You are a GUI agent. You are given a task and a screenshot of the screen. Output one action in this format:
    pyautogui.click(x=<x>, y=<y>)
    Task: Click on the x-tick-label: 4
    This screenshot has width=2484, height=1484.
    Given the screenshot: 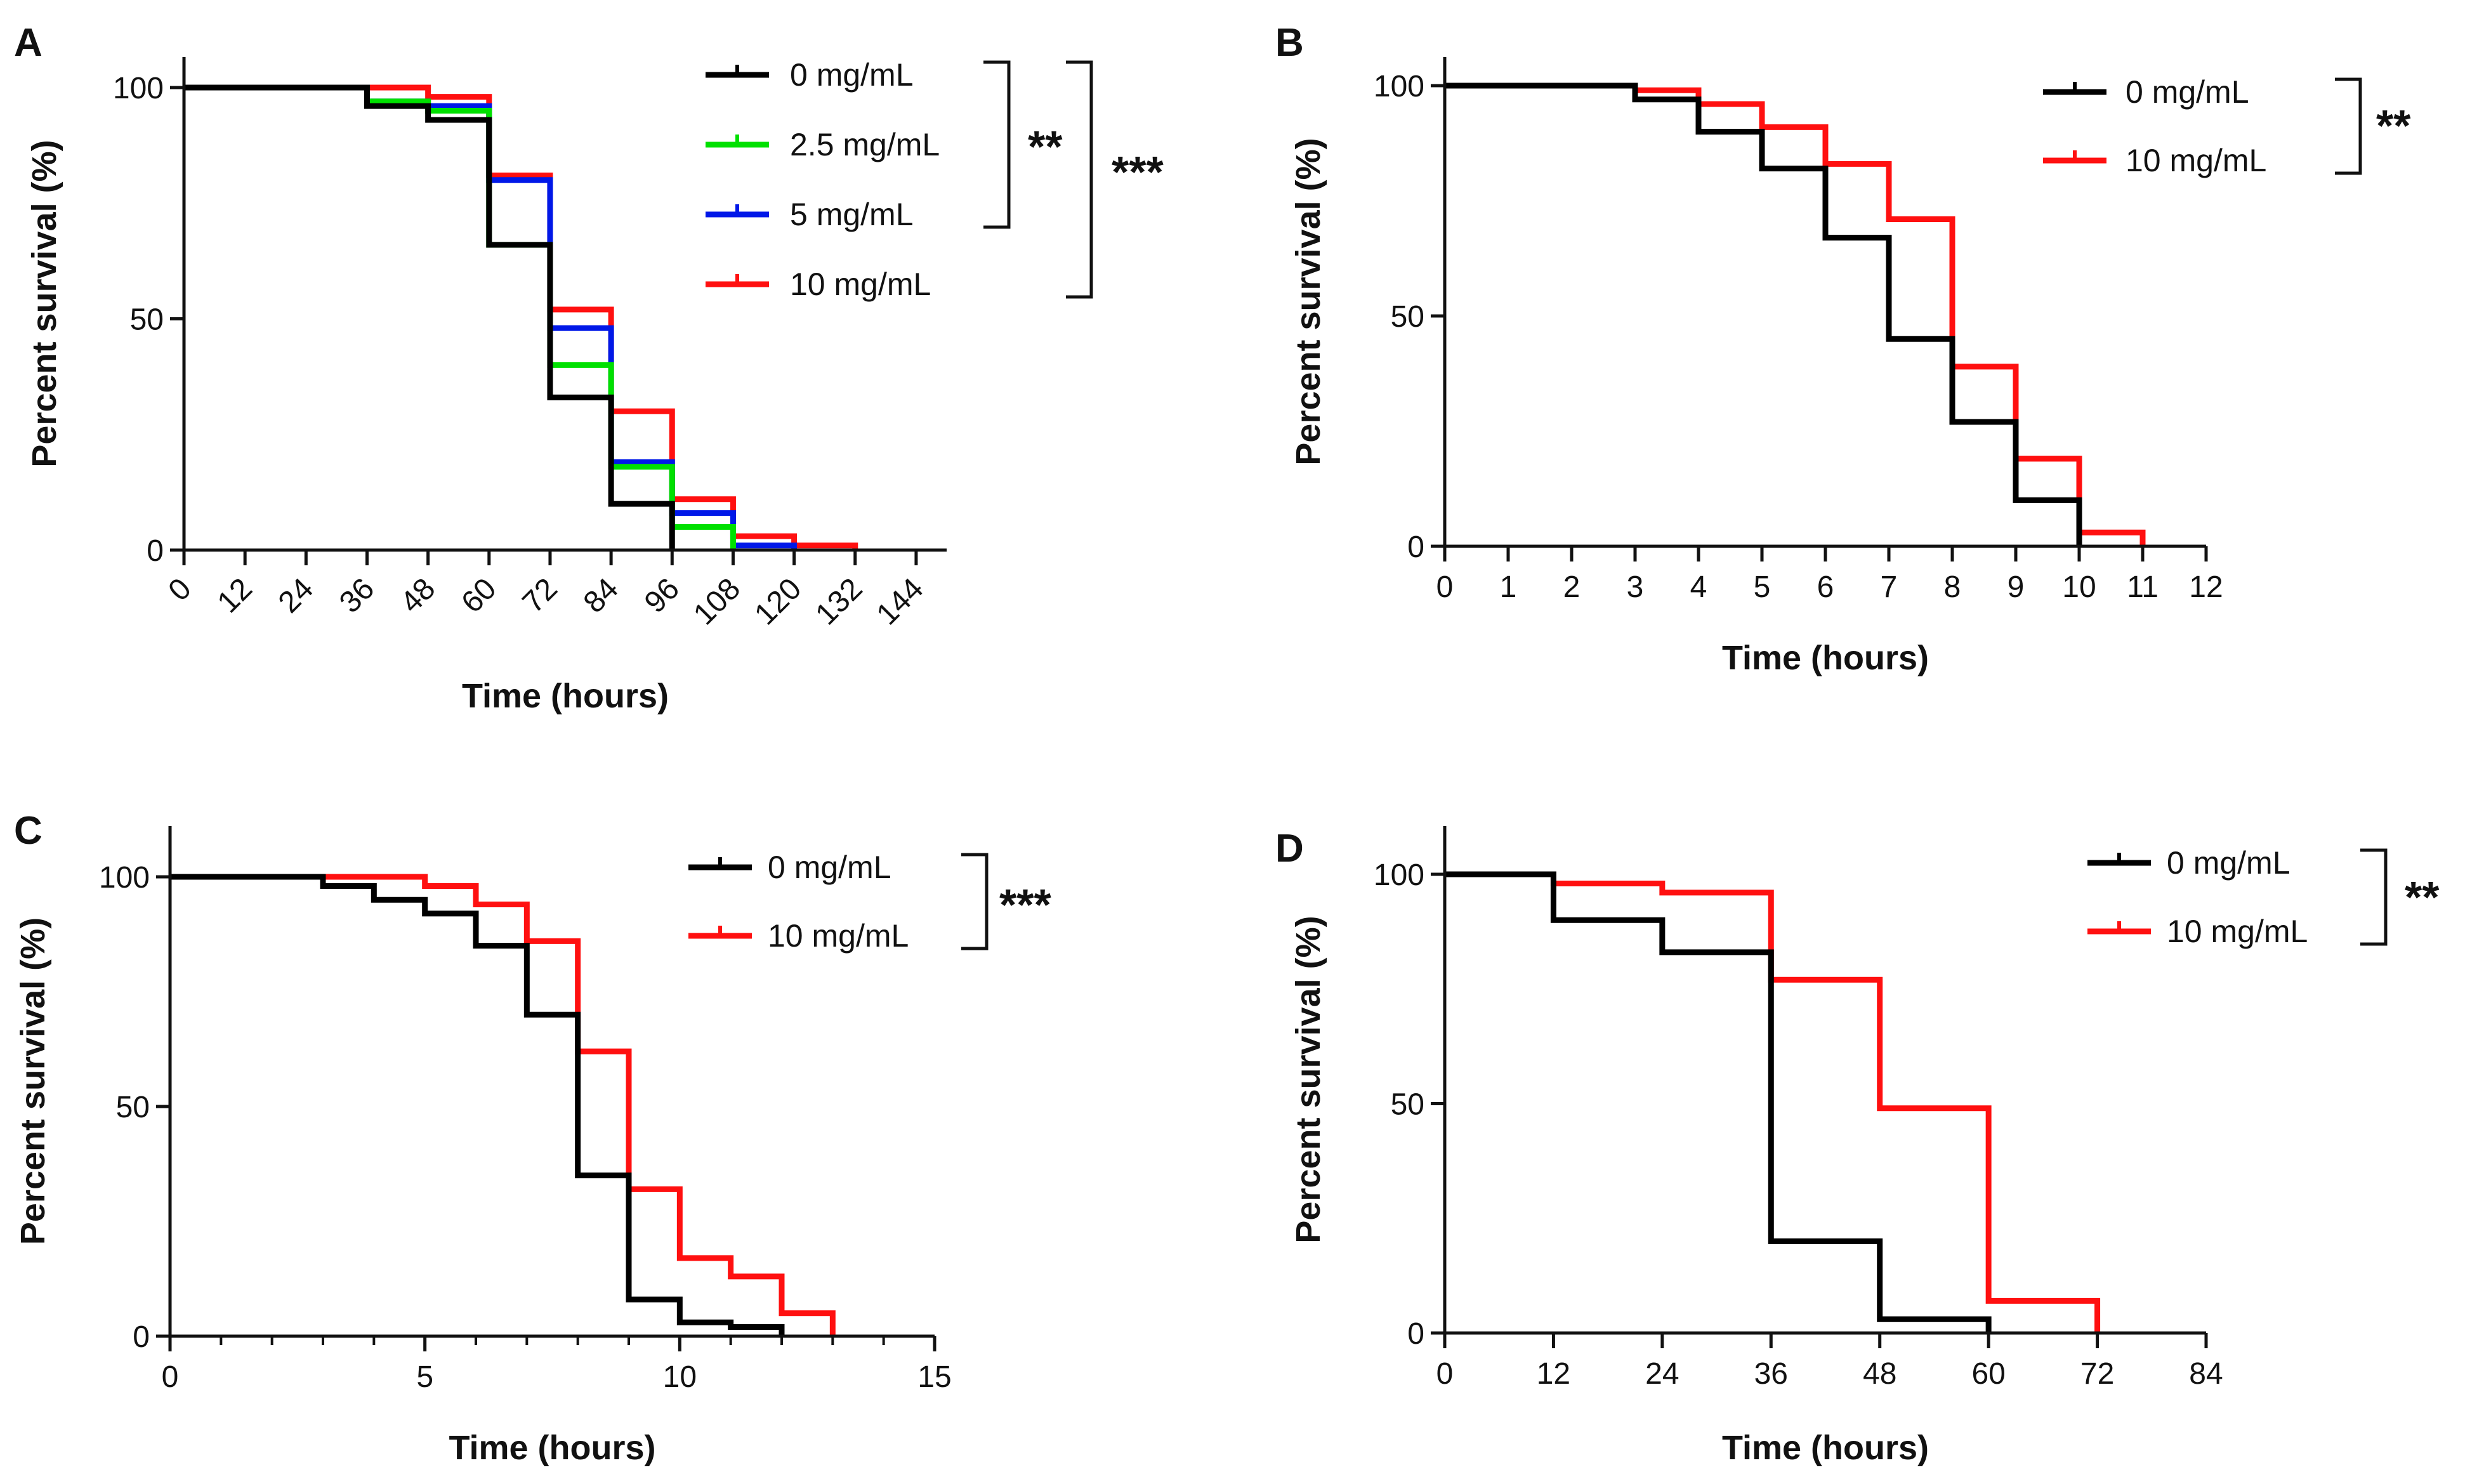 What is the action you would take?
    pyautogui.click(x=1698, y=587)
    